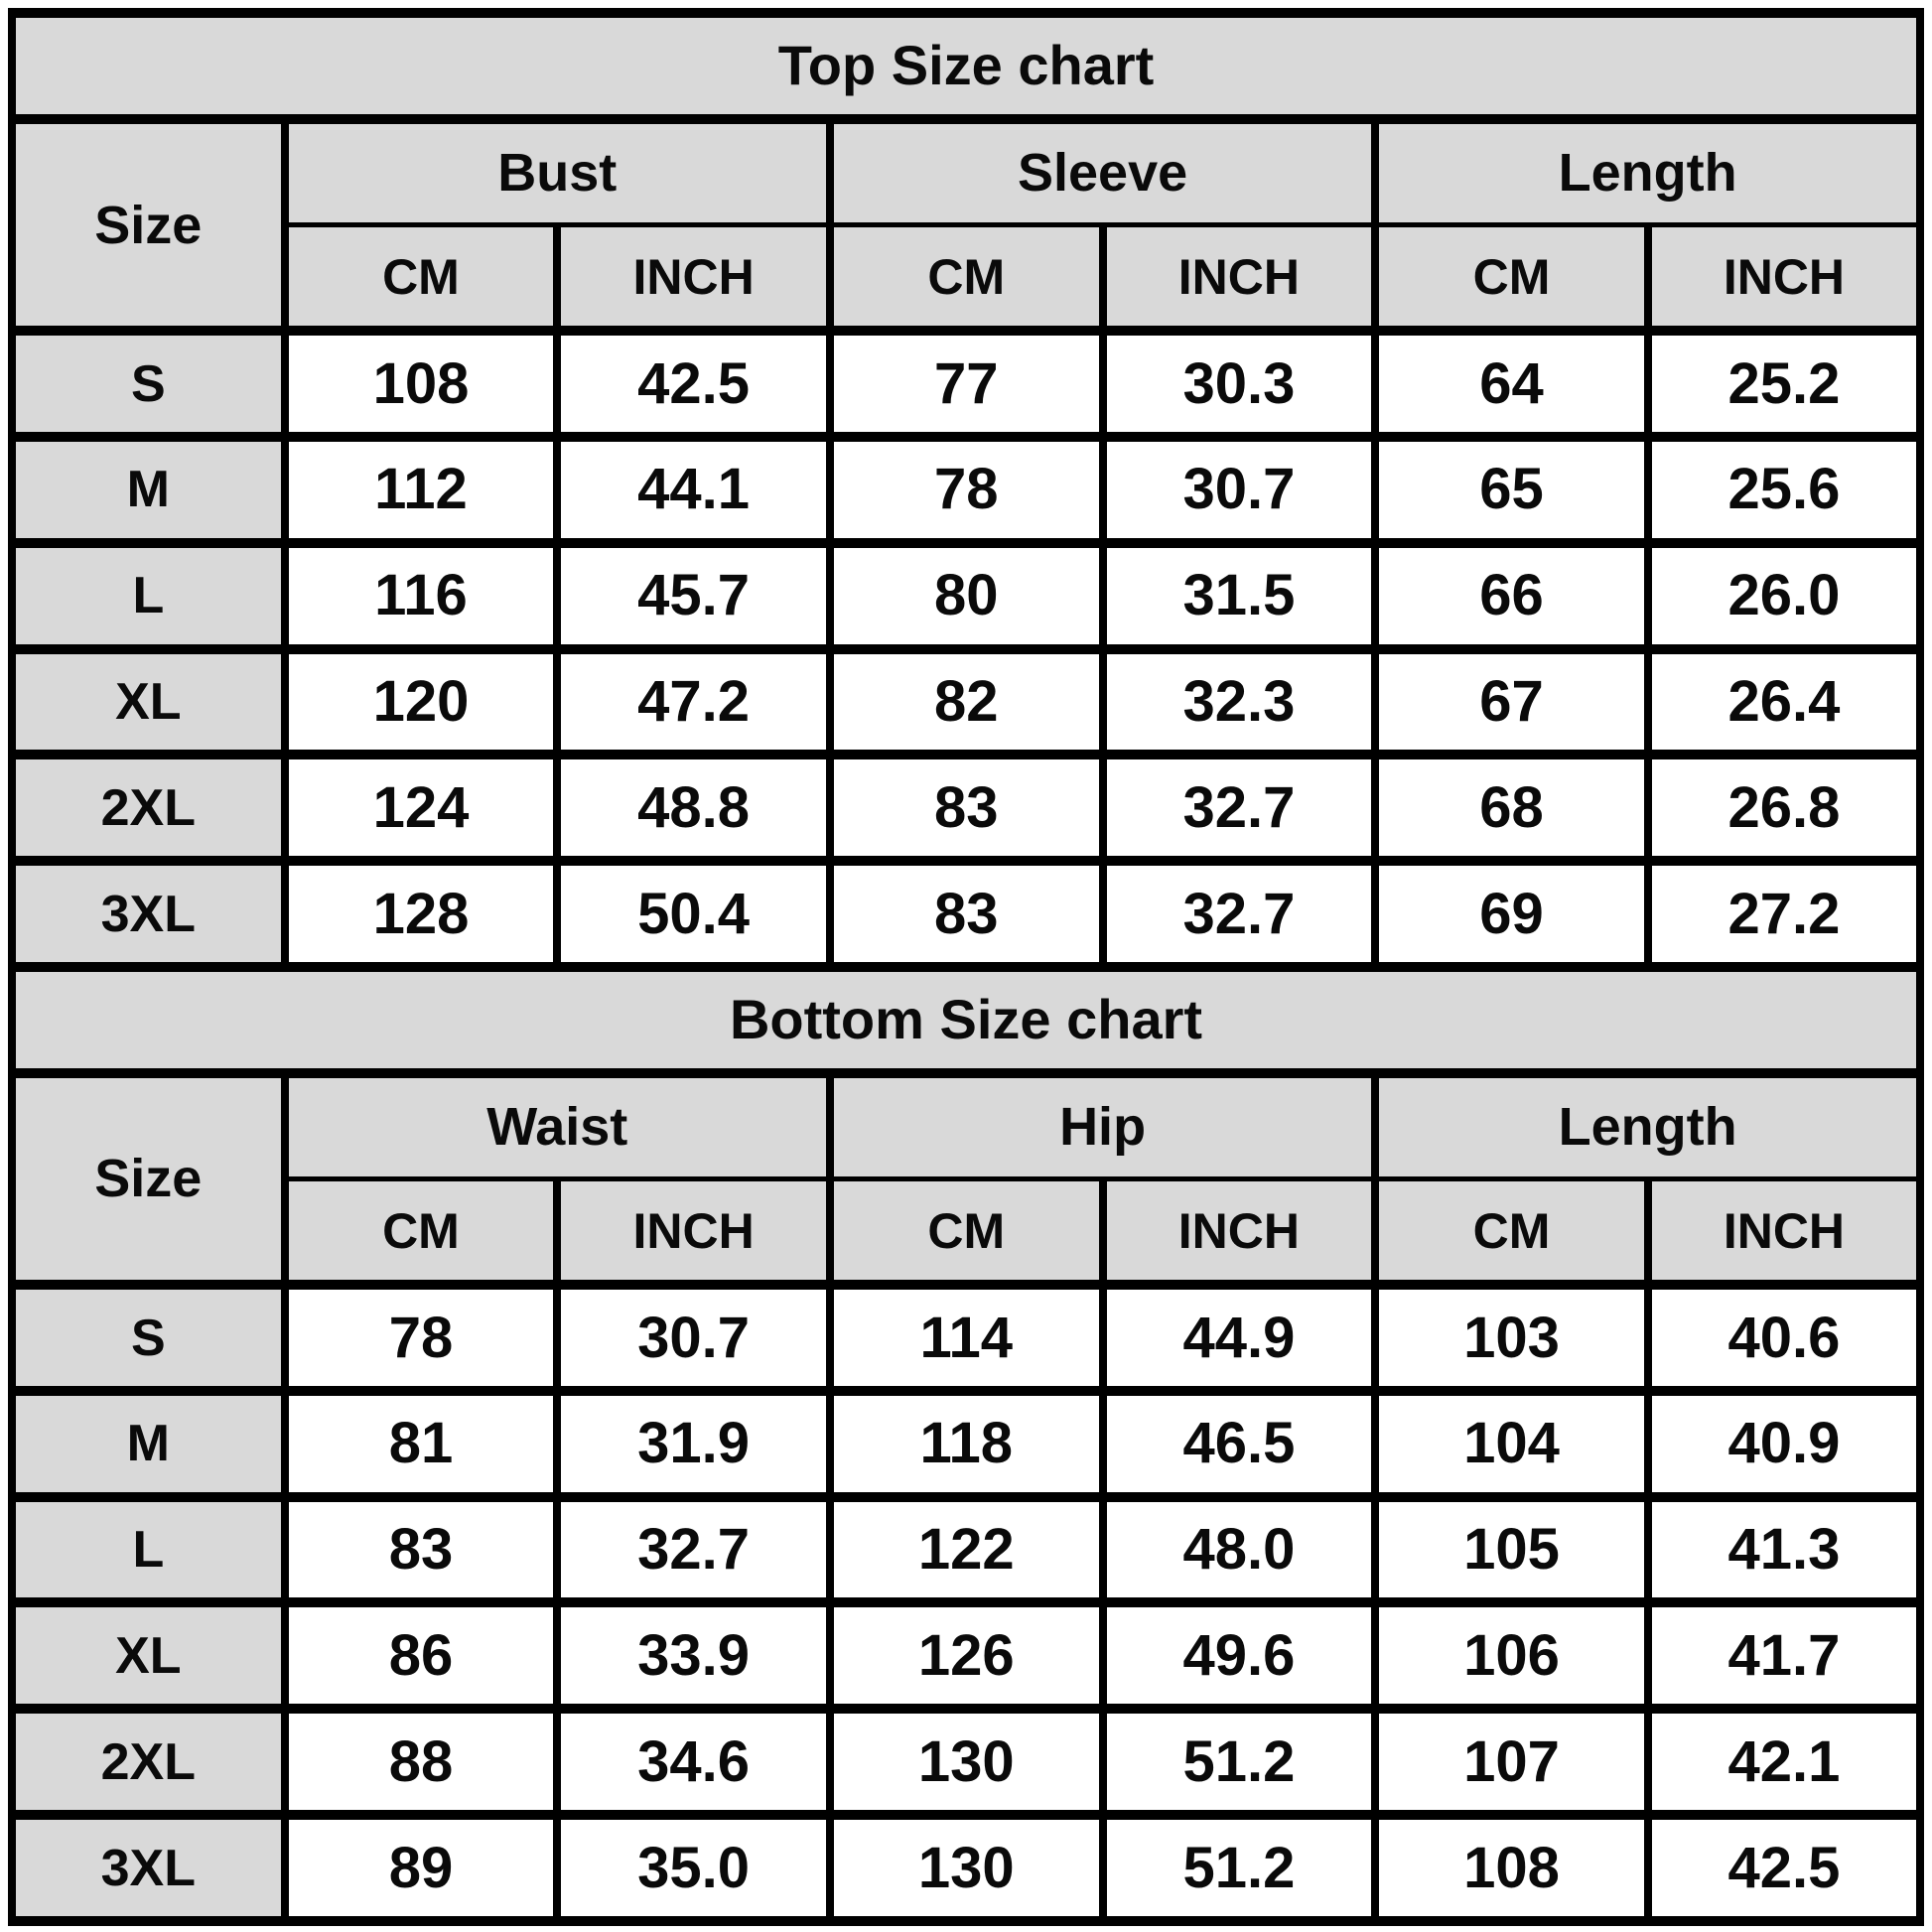 The image size is (1932, 1932). What do you see at coordinates (967, 702) in the screenshot?
I see `table-row: XL 120 47.2 82 32.3 67 26.4` at bounding box center [967, 702].